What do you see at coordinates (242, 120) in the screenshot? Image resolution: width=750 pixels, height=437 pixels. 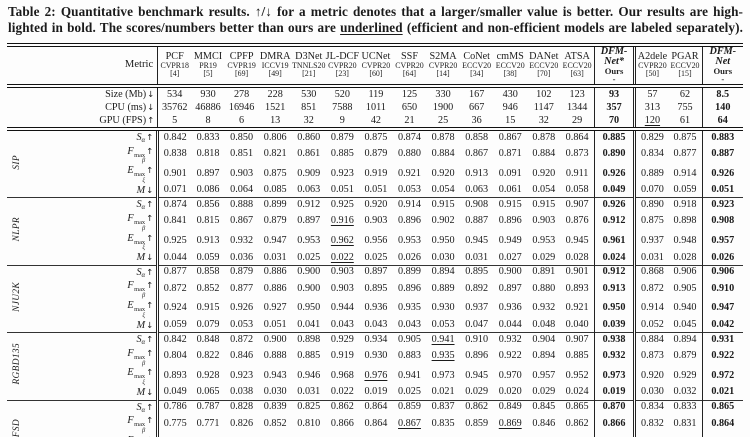 I see `value-cell: 6` at bounding box center [242, 120].